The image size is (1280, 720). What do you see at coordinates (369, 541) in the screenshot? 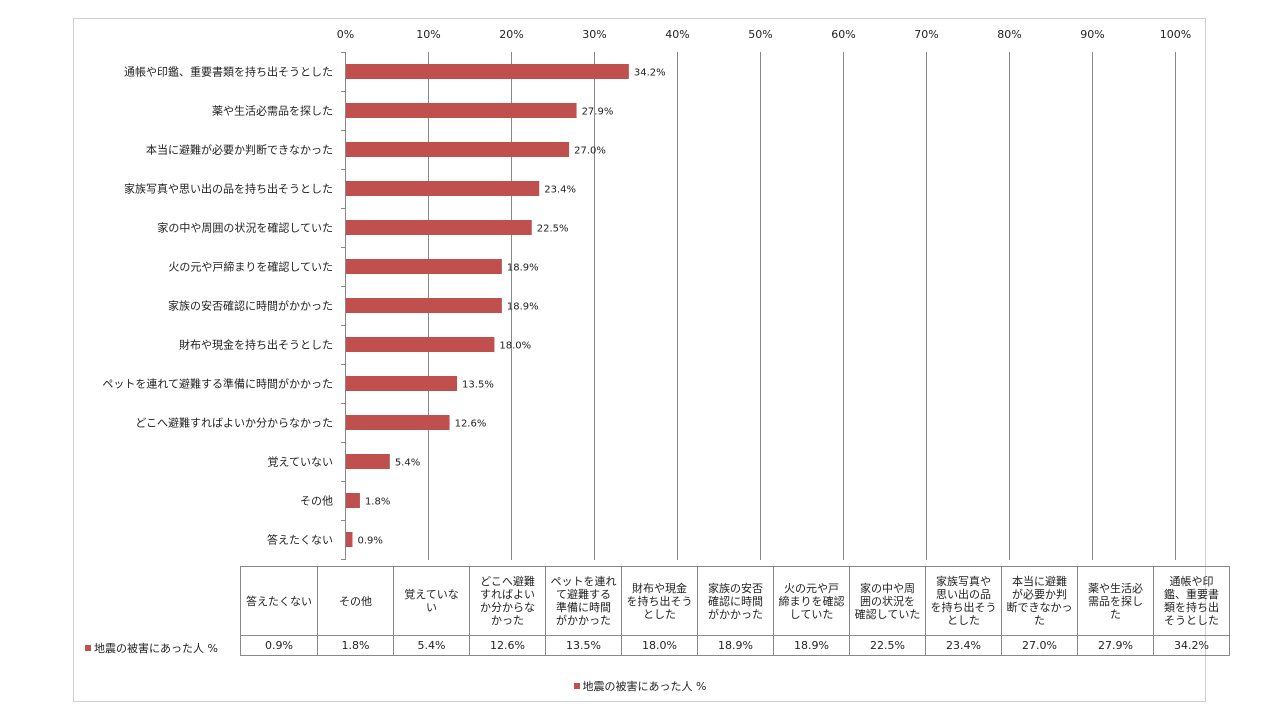
I see `data-label: 0.9%` at bounding box center [369, 541].